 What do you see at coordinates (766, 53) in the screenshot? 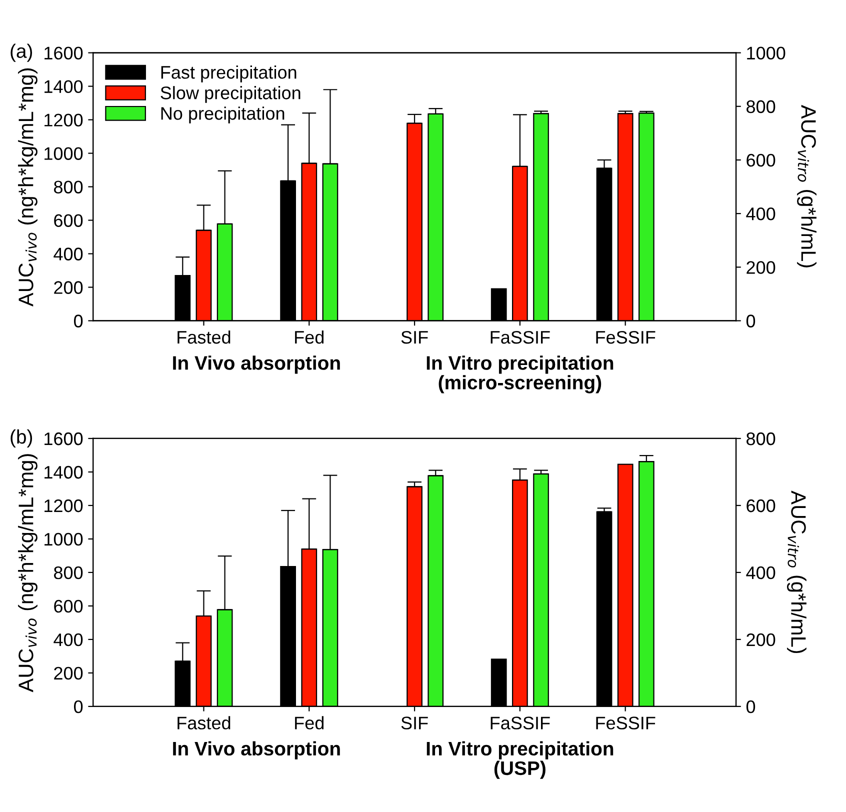
I see `y2-tick-label: 1000` at bounding box center [766, 53].